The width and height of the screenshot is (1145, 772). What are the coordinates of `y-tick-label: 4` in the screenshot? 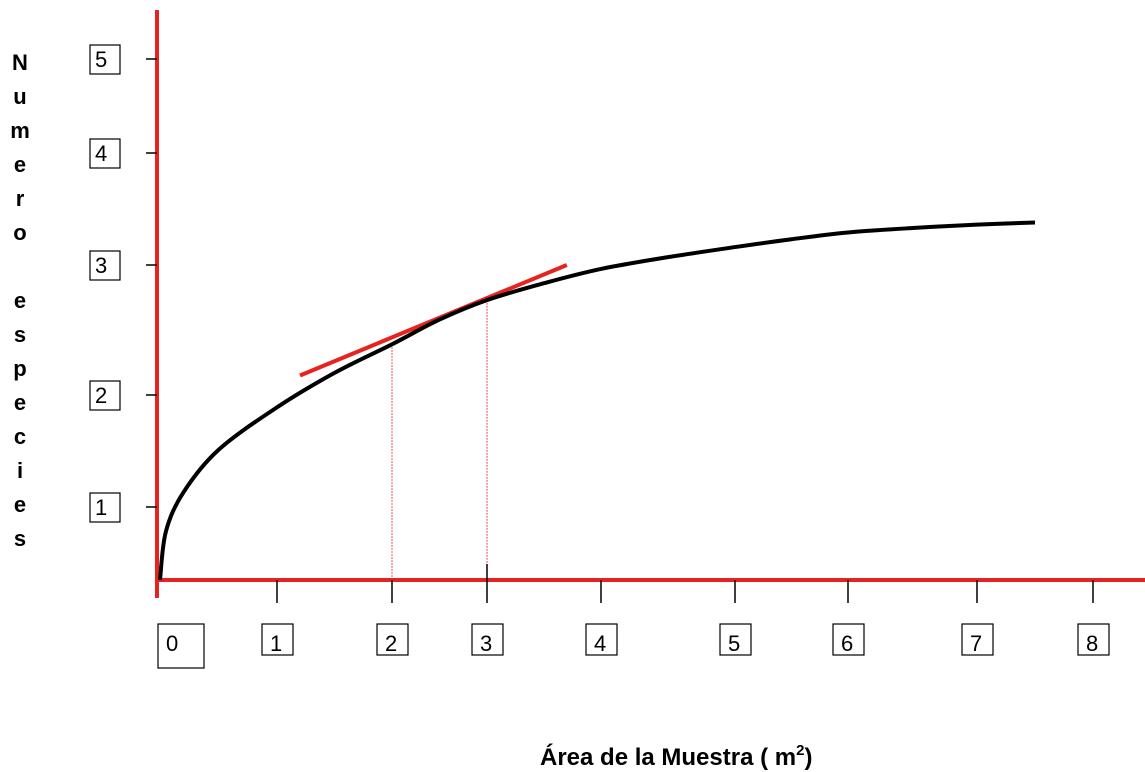 It's located at (101, 153).